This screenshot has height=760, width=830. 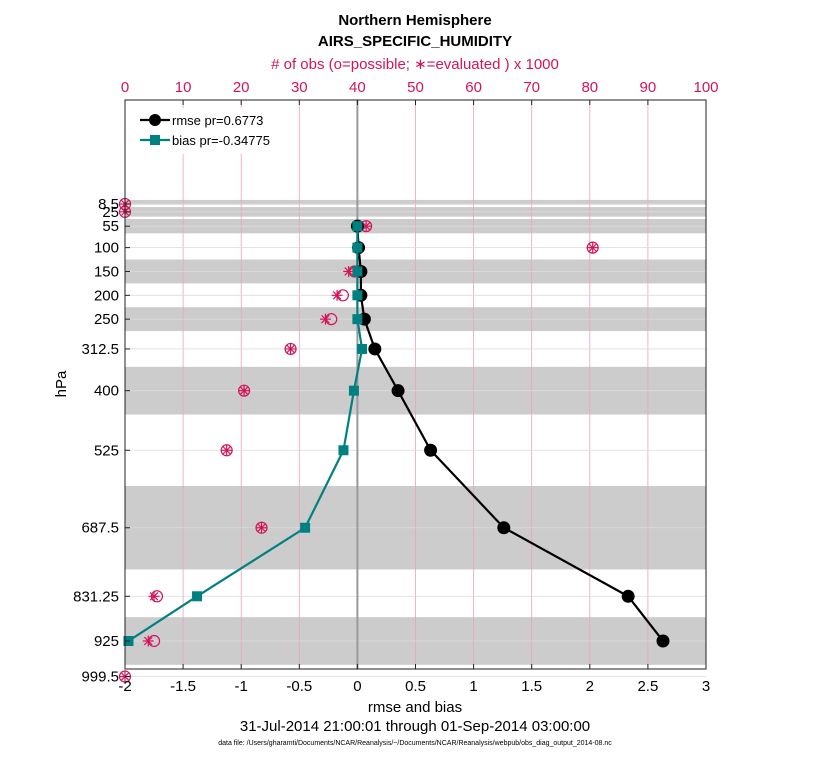 What do you see at coordinates (590, 686) in the screenshot?
I see `x-tick-label: 2` at bounding box center [590, 686].